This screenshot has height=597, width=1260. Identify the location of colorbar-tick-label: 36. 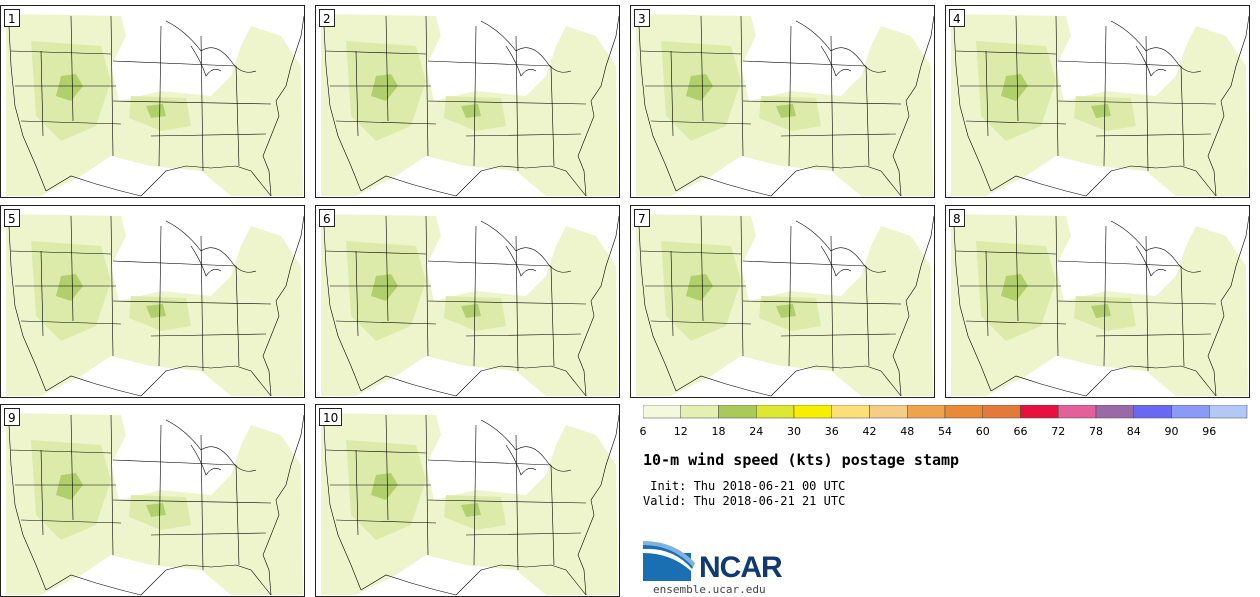
(831, 431).